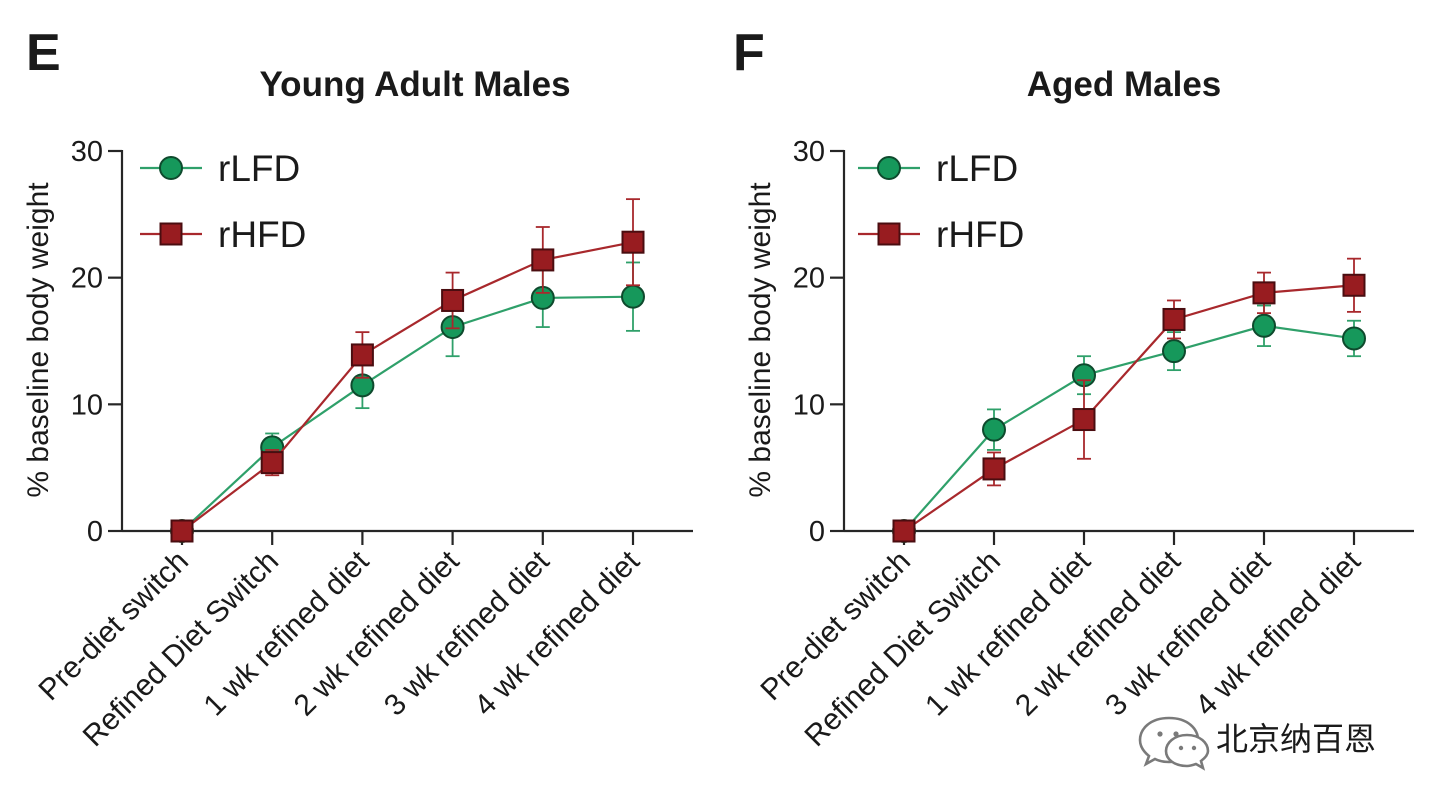 This screenshot has width=1438, height=799. Describe the element at coordinates (749, 53) in the screenshot. I see `panel-label: F` at that location.